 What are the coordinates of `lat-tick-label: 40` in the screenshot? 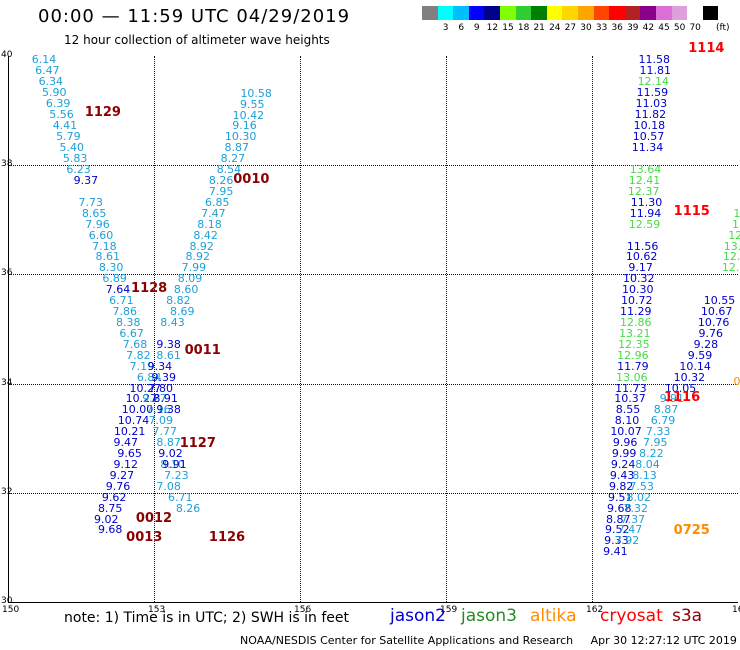 It's located at (7, 55).